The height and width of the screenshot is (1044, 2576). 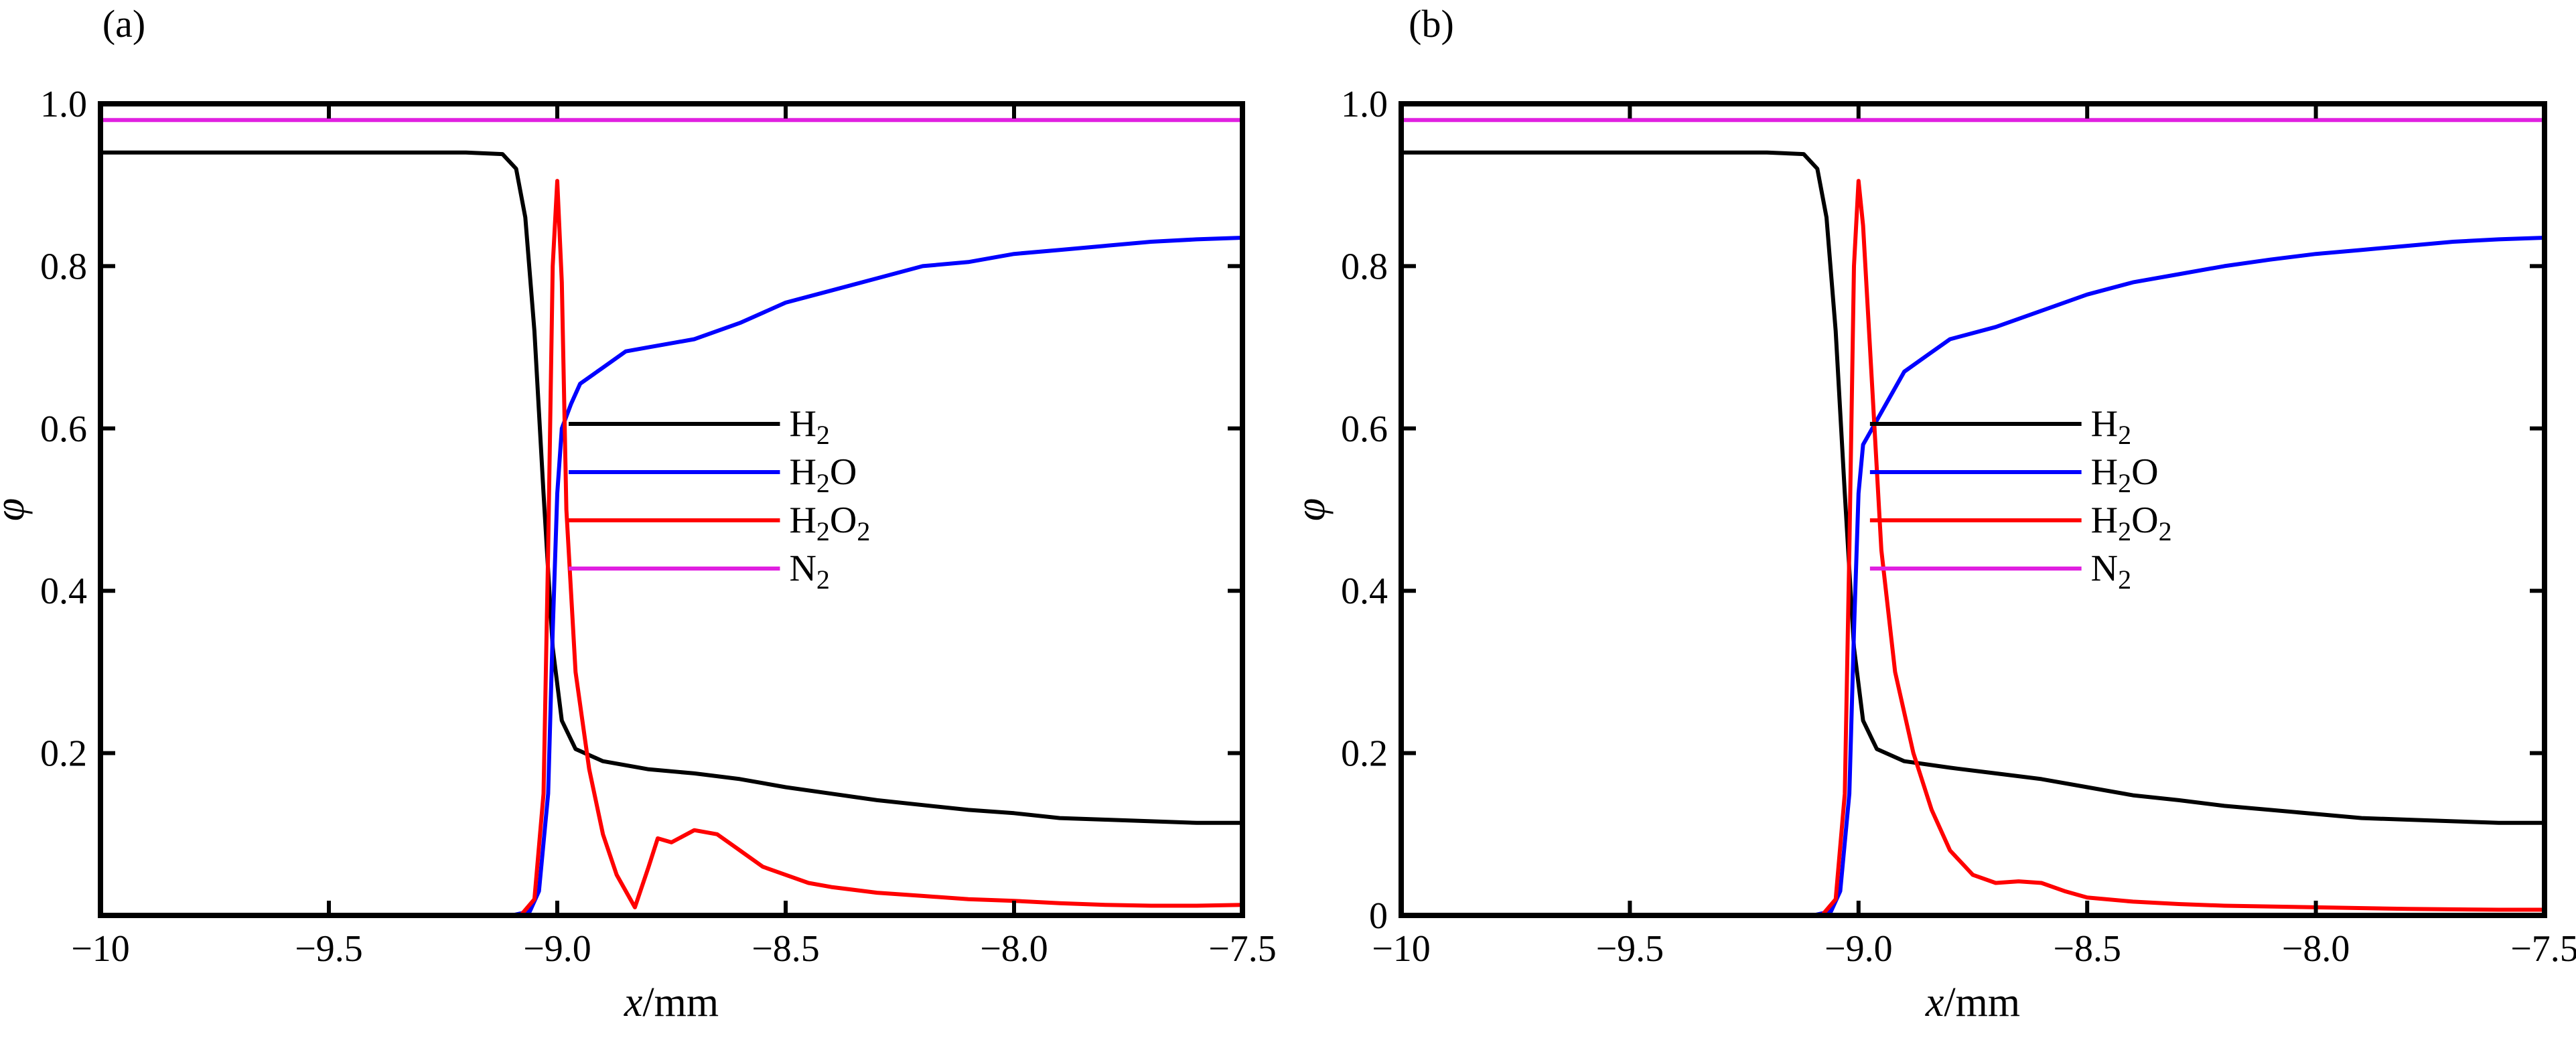 What do you see at coordinates (1378, 916) in the screenshot?
I see `y-tick-label: 0` at bounding box center [1378, 916].